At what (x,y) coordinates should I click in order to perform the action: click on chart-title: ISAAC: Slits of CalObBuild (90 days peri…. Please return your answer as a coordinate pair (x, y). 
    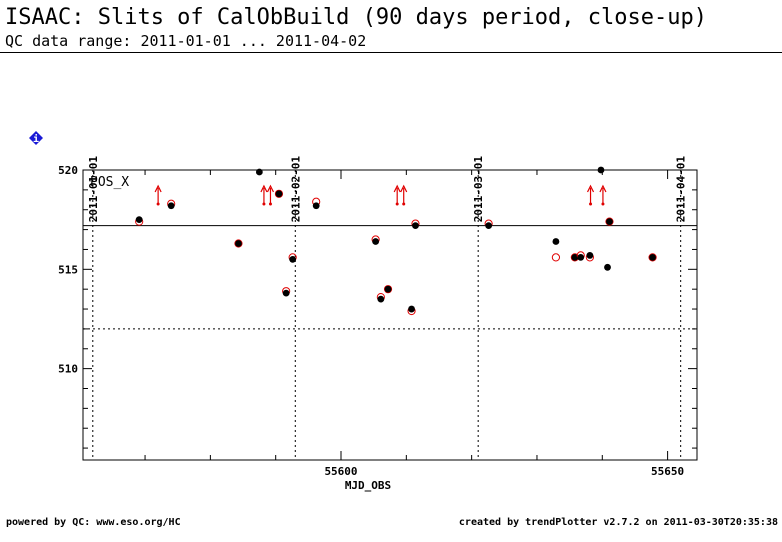
    Looking at the image, I should click on (356, 17).